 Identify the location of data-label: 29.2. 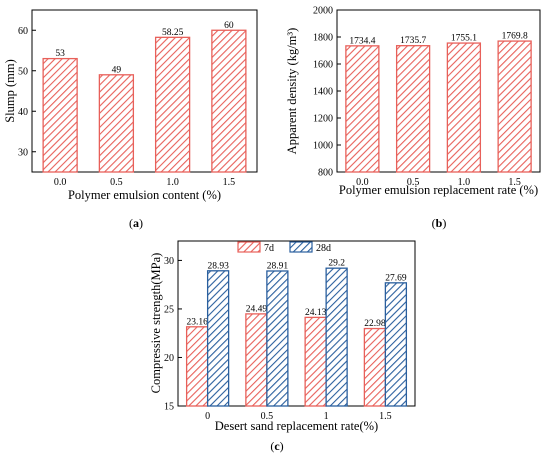
(336, 264).